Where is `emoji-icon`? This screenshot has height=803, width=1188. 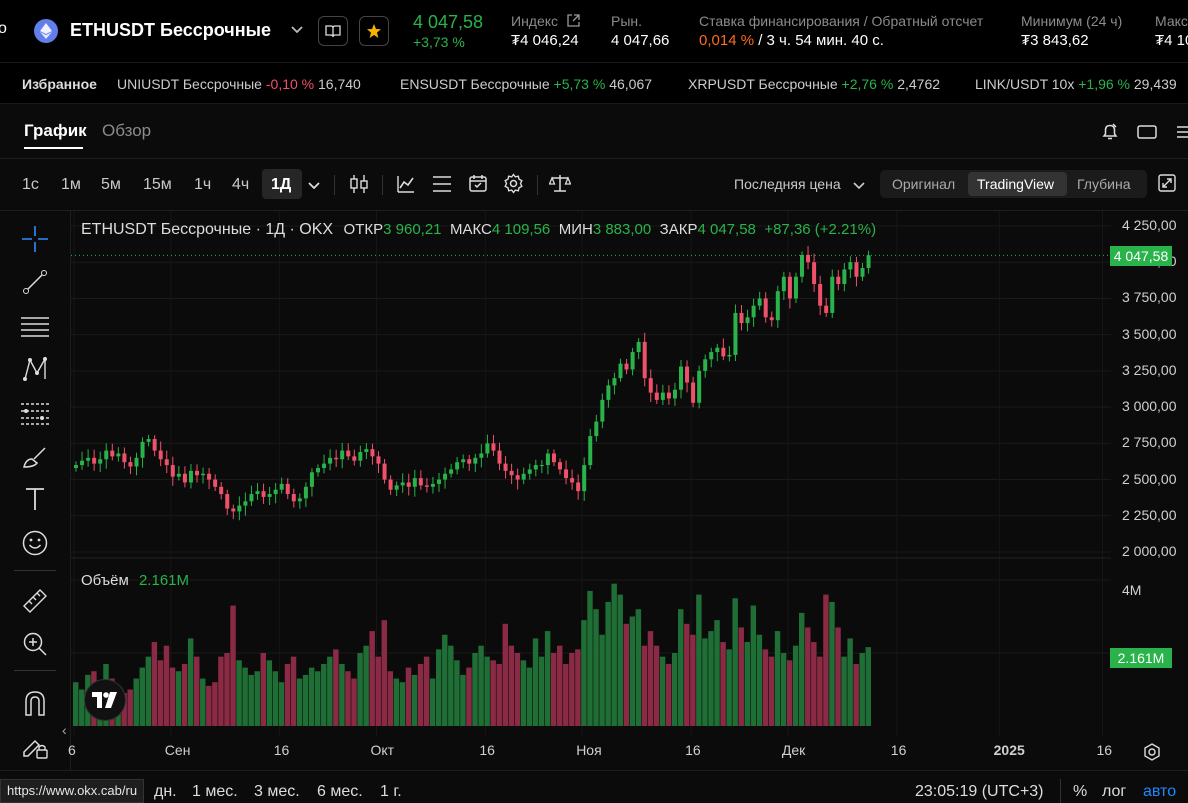 emoji-icon is located at coordinates (35, 543).